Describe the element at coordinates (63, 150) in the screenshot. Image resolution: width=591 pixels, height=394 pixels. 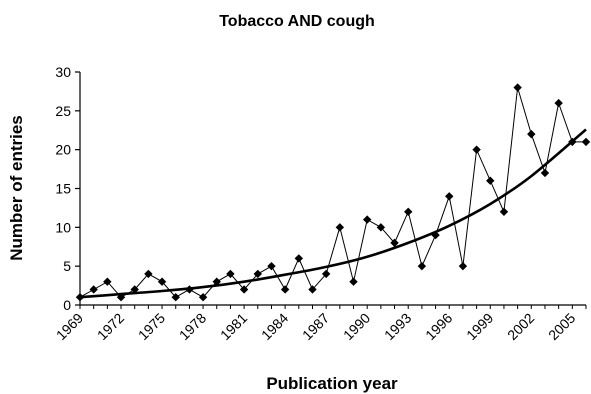
I see `y-tick-label: 20` at that location.